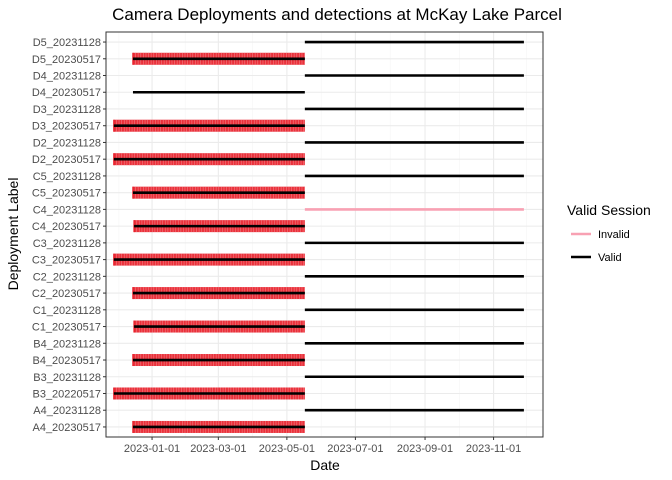  What do you see at coordinates (66, 160) in the screenshot?
I see `y-tick-label: D2_20230517` at bounding box center [66, 160].